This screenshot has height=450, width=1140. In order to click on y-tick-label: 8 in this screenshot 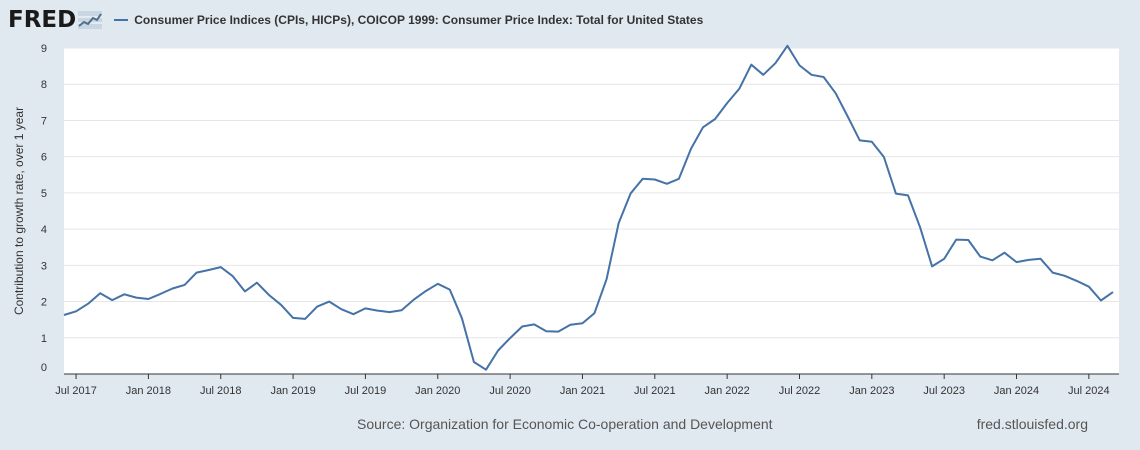, I will do `click(44, 85)`.